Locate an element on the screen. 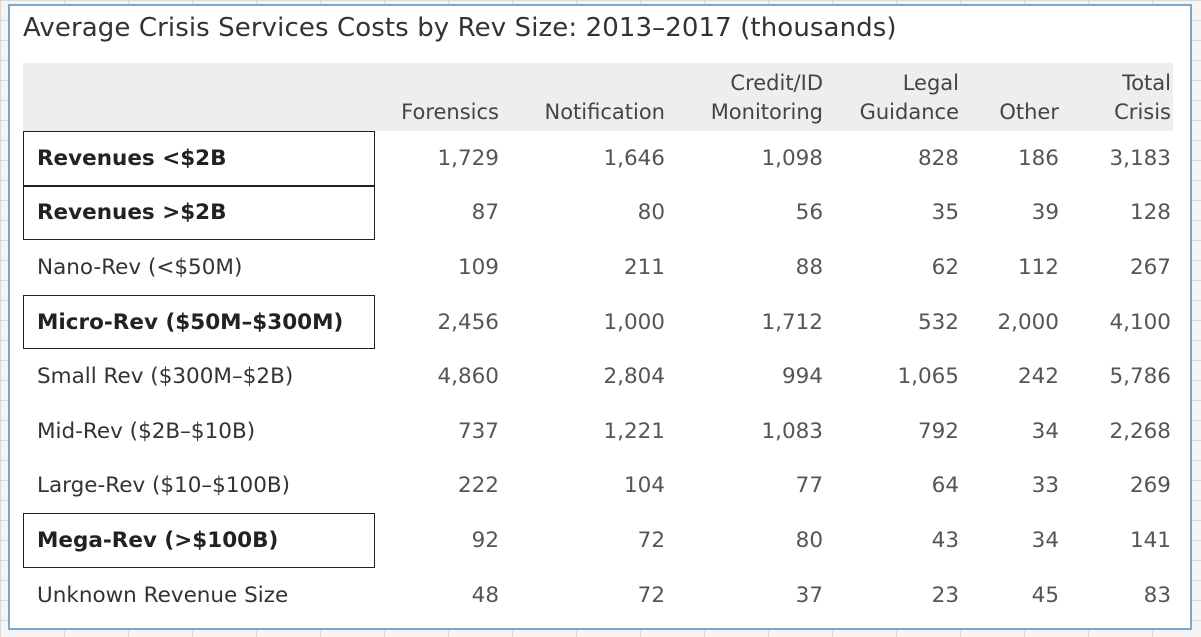 The height and width of the screenshot is (637, 1201). cell-legal: 1,065 is located at coordinates (928, 377).